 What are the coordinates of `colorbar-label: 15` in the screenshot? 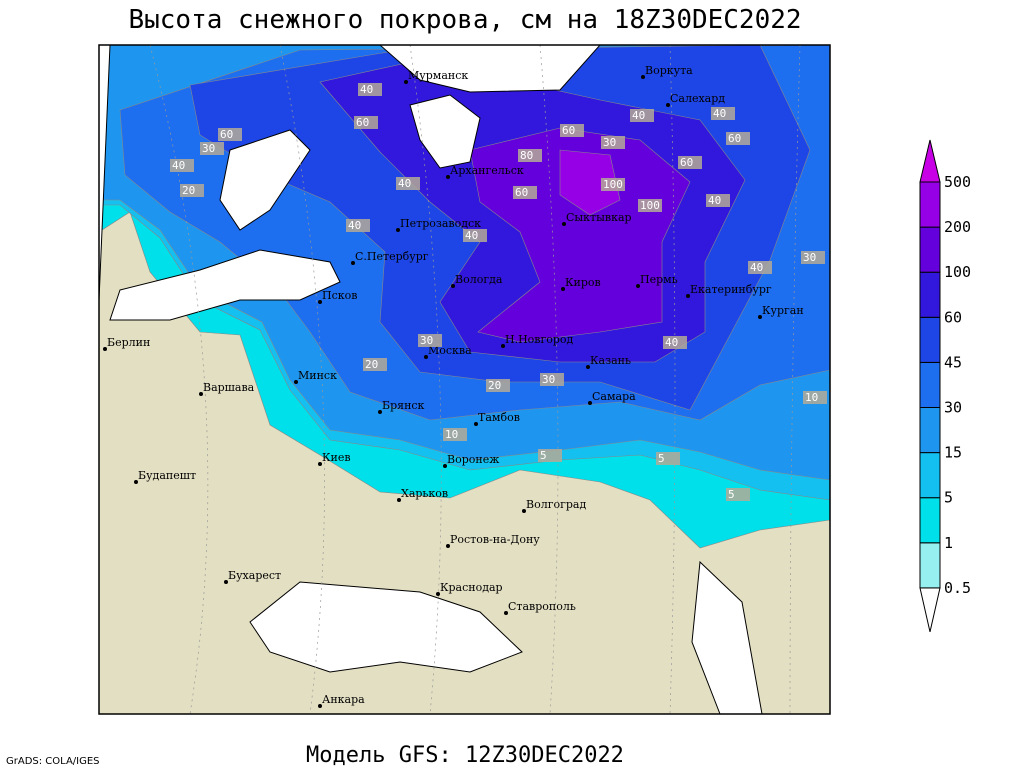 It's located at (953, 453).